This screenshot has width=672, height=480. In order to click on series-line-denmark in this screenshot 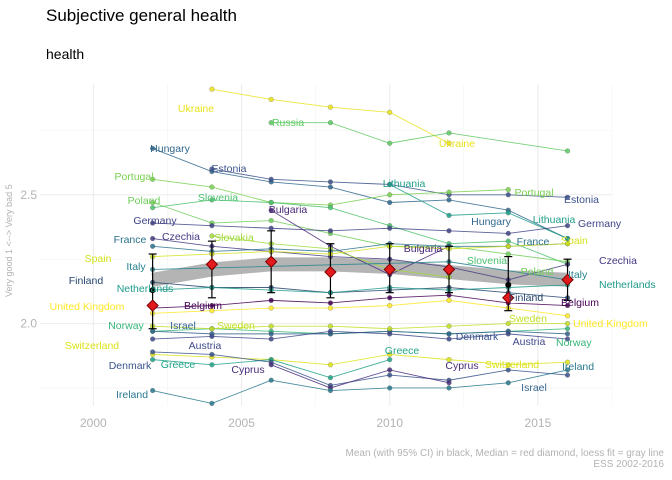, I will do `click(360, 368)`.